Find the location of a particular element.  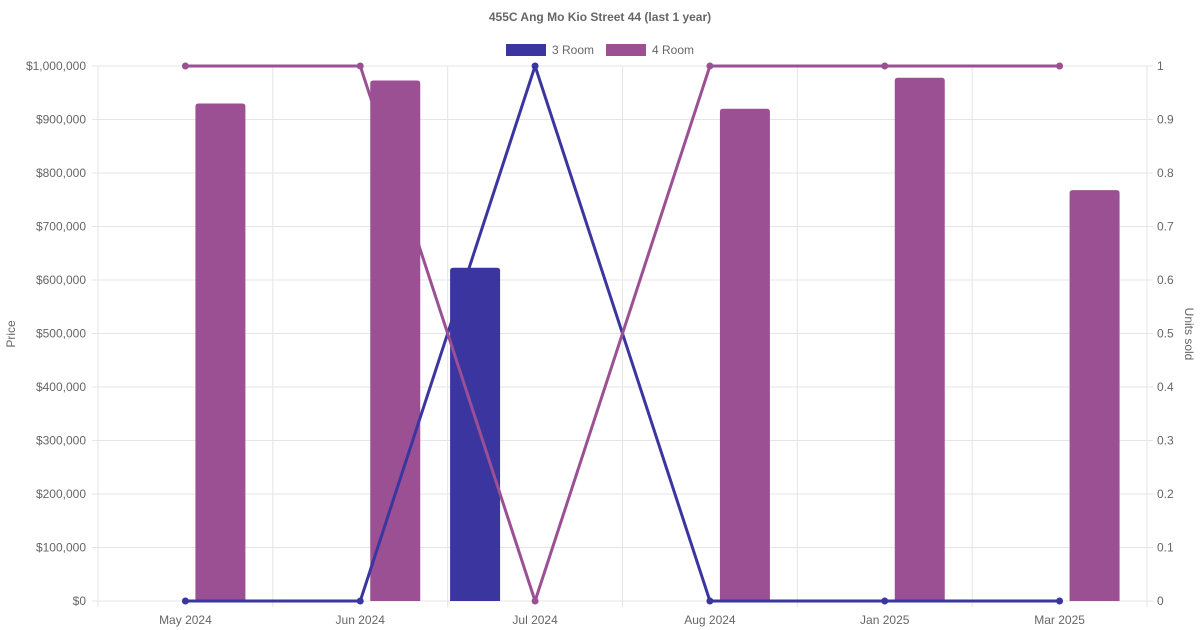

y2-tick-label: 0.7 is located at coordinates (1165, 227).